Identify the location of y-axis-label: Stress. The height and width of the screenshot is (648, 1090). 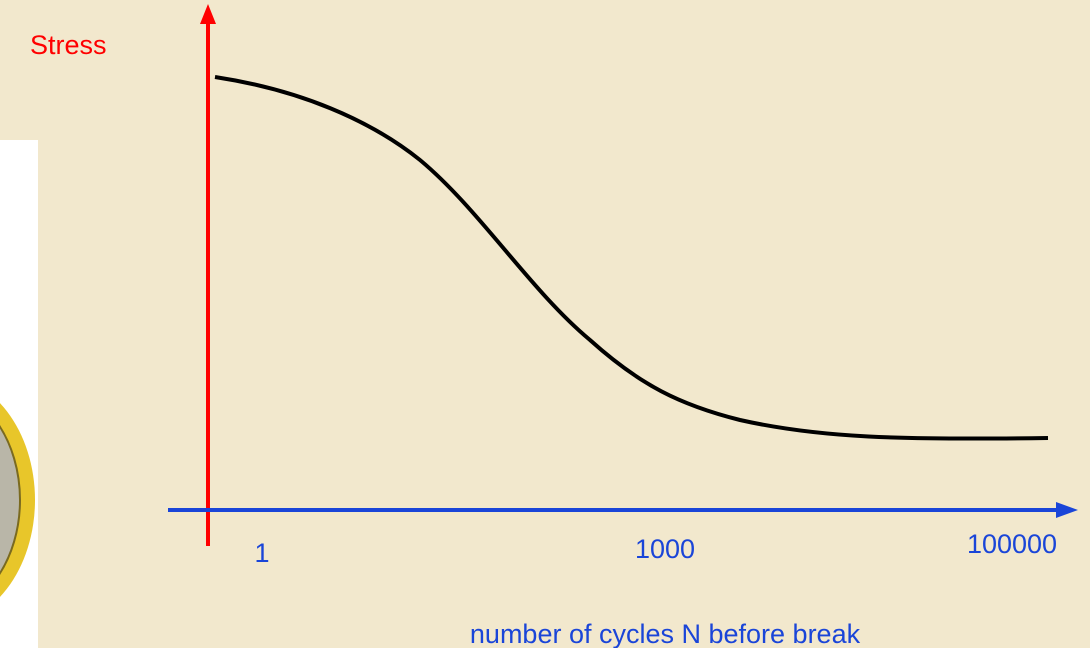
(68, 45).